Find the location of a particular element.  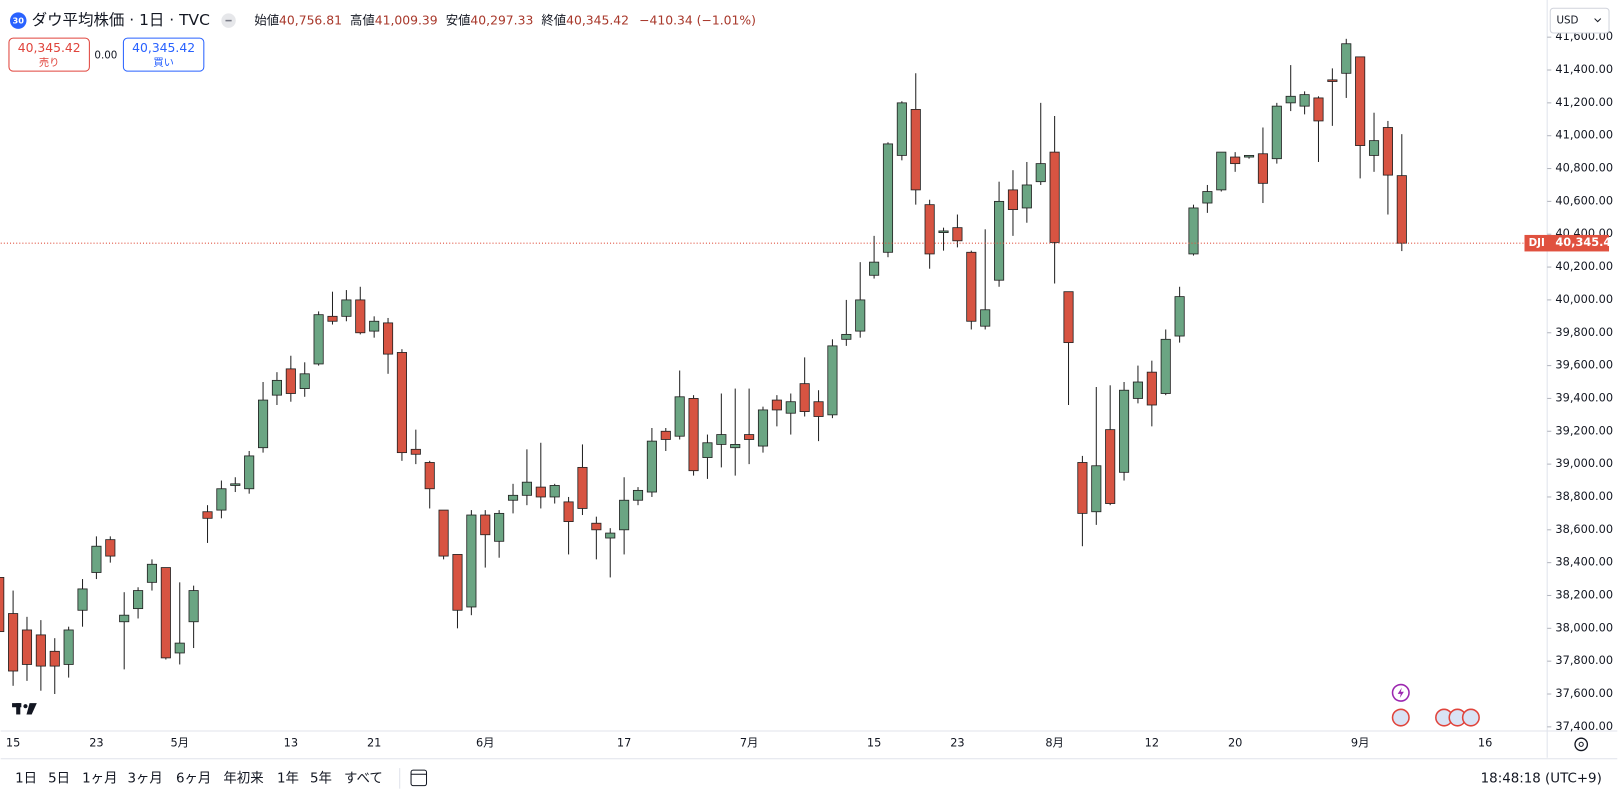

y-tick-label: 38,400.00 is located at coordinates (1584, 562).